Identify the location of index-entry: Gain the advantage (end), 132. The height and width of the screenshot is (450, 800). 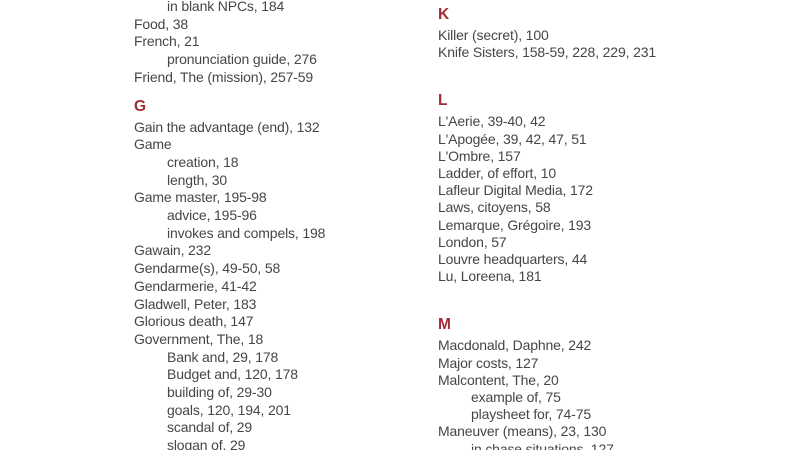
(227, 126).